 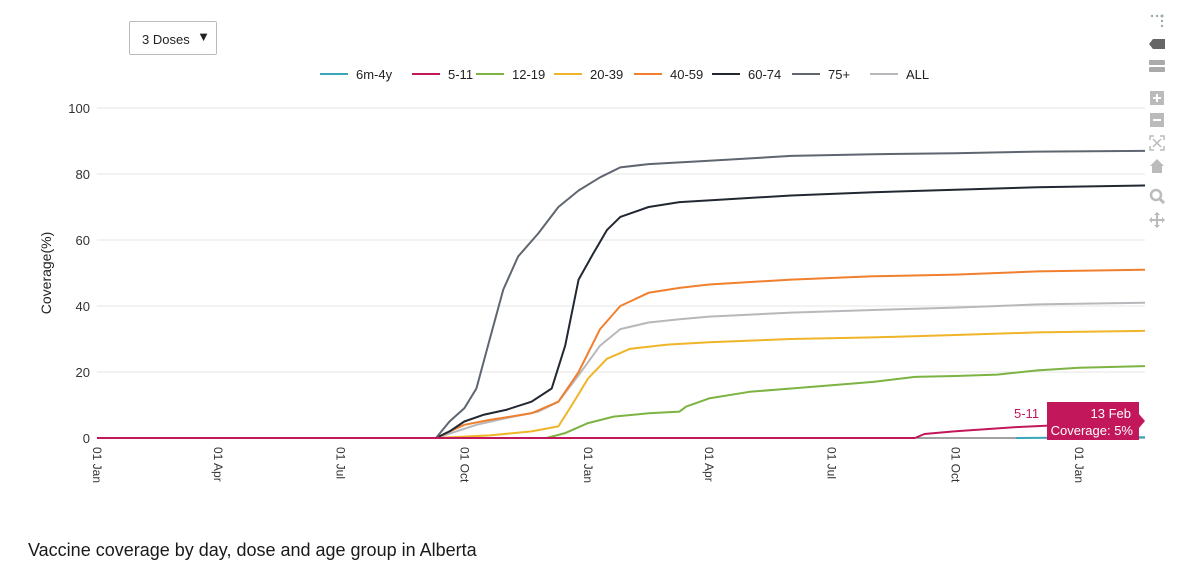 What do you see at coordinates (1157, 98) in the screenshot?
I see `zoom-in-icon` at bounding box center [1157, 98].